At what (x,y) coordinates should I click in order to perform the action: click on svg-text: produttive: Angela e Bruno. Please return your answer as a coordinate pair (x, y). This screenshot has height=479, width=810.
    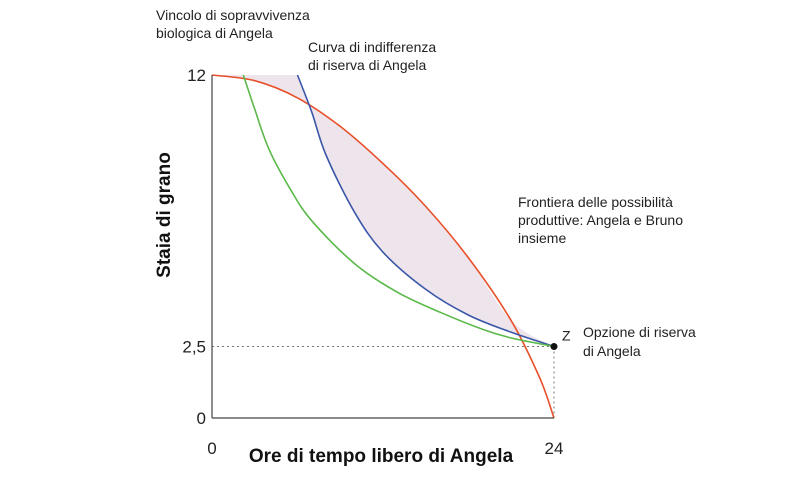
    Looking at the image, I should click on (600, 220).